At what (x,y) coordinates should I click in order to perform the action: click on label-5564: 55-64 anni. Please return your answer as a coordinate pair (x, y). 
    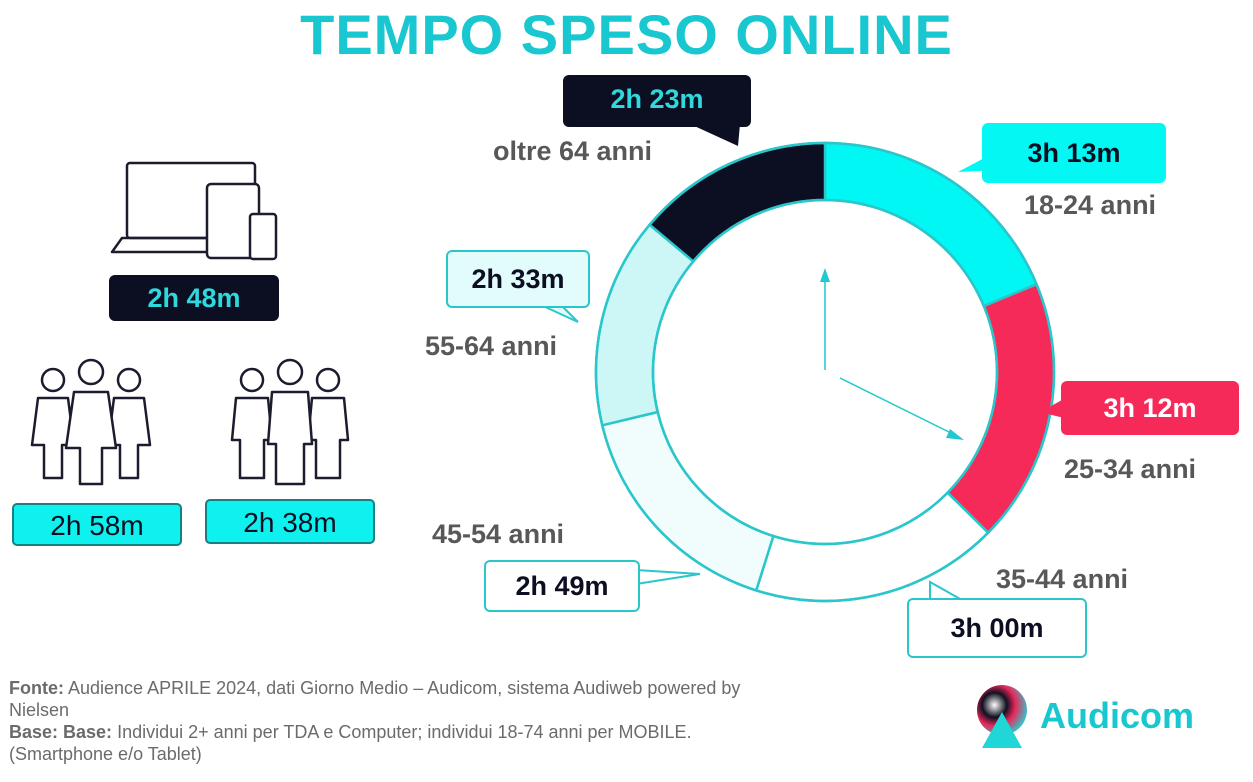
    Looking at the image, I should click on (491, 346).